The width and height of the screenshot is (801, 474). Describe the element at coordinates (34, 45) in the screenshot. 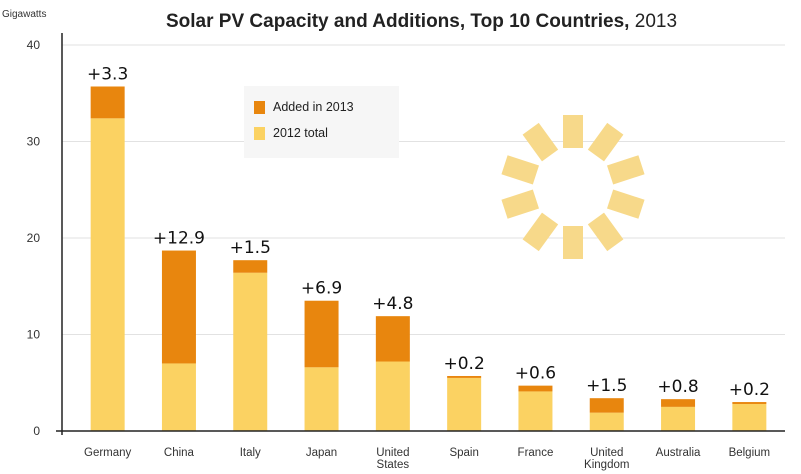

I see `y-tick-label-40: 40` at that location.